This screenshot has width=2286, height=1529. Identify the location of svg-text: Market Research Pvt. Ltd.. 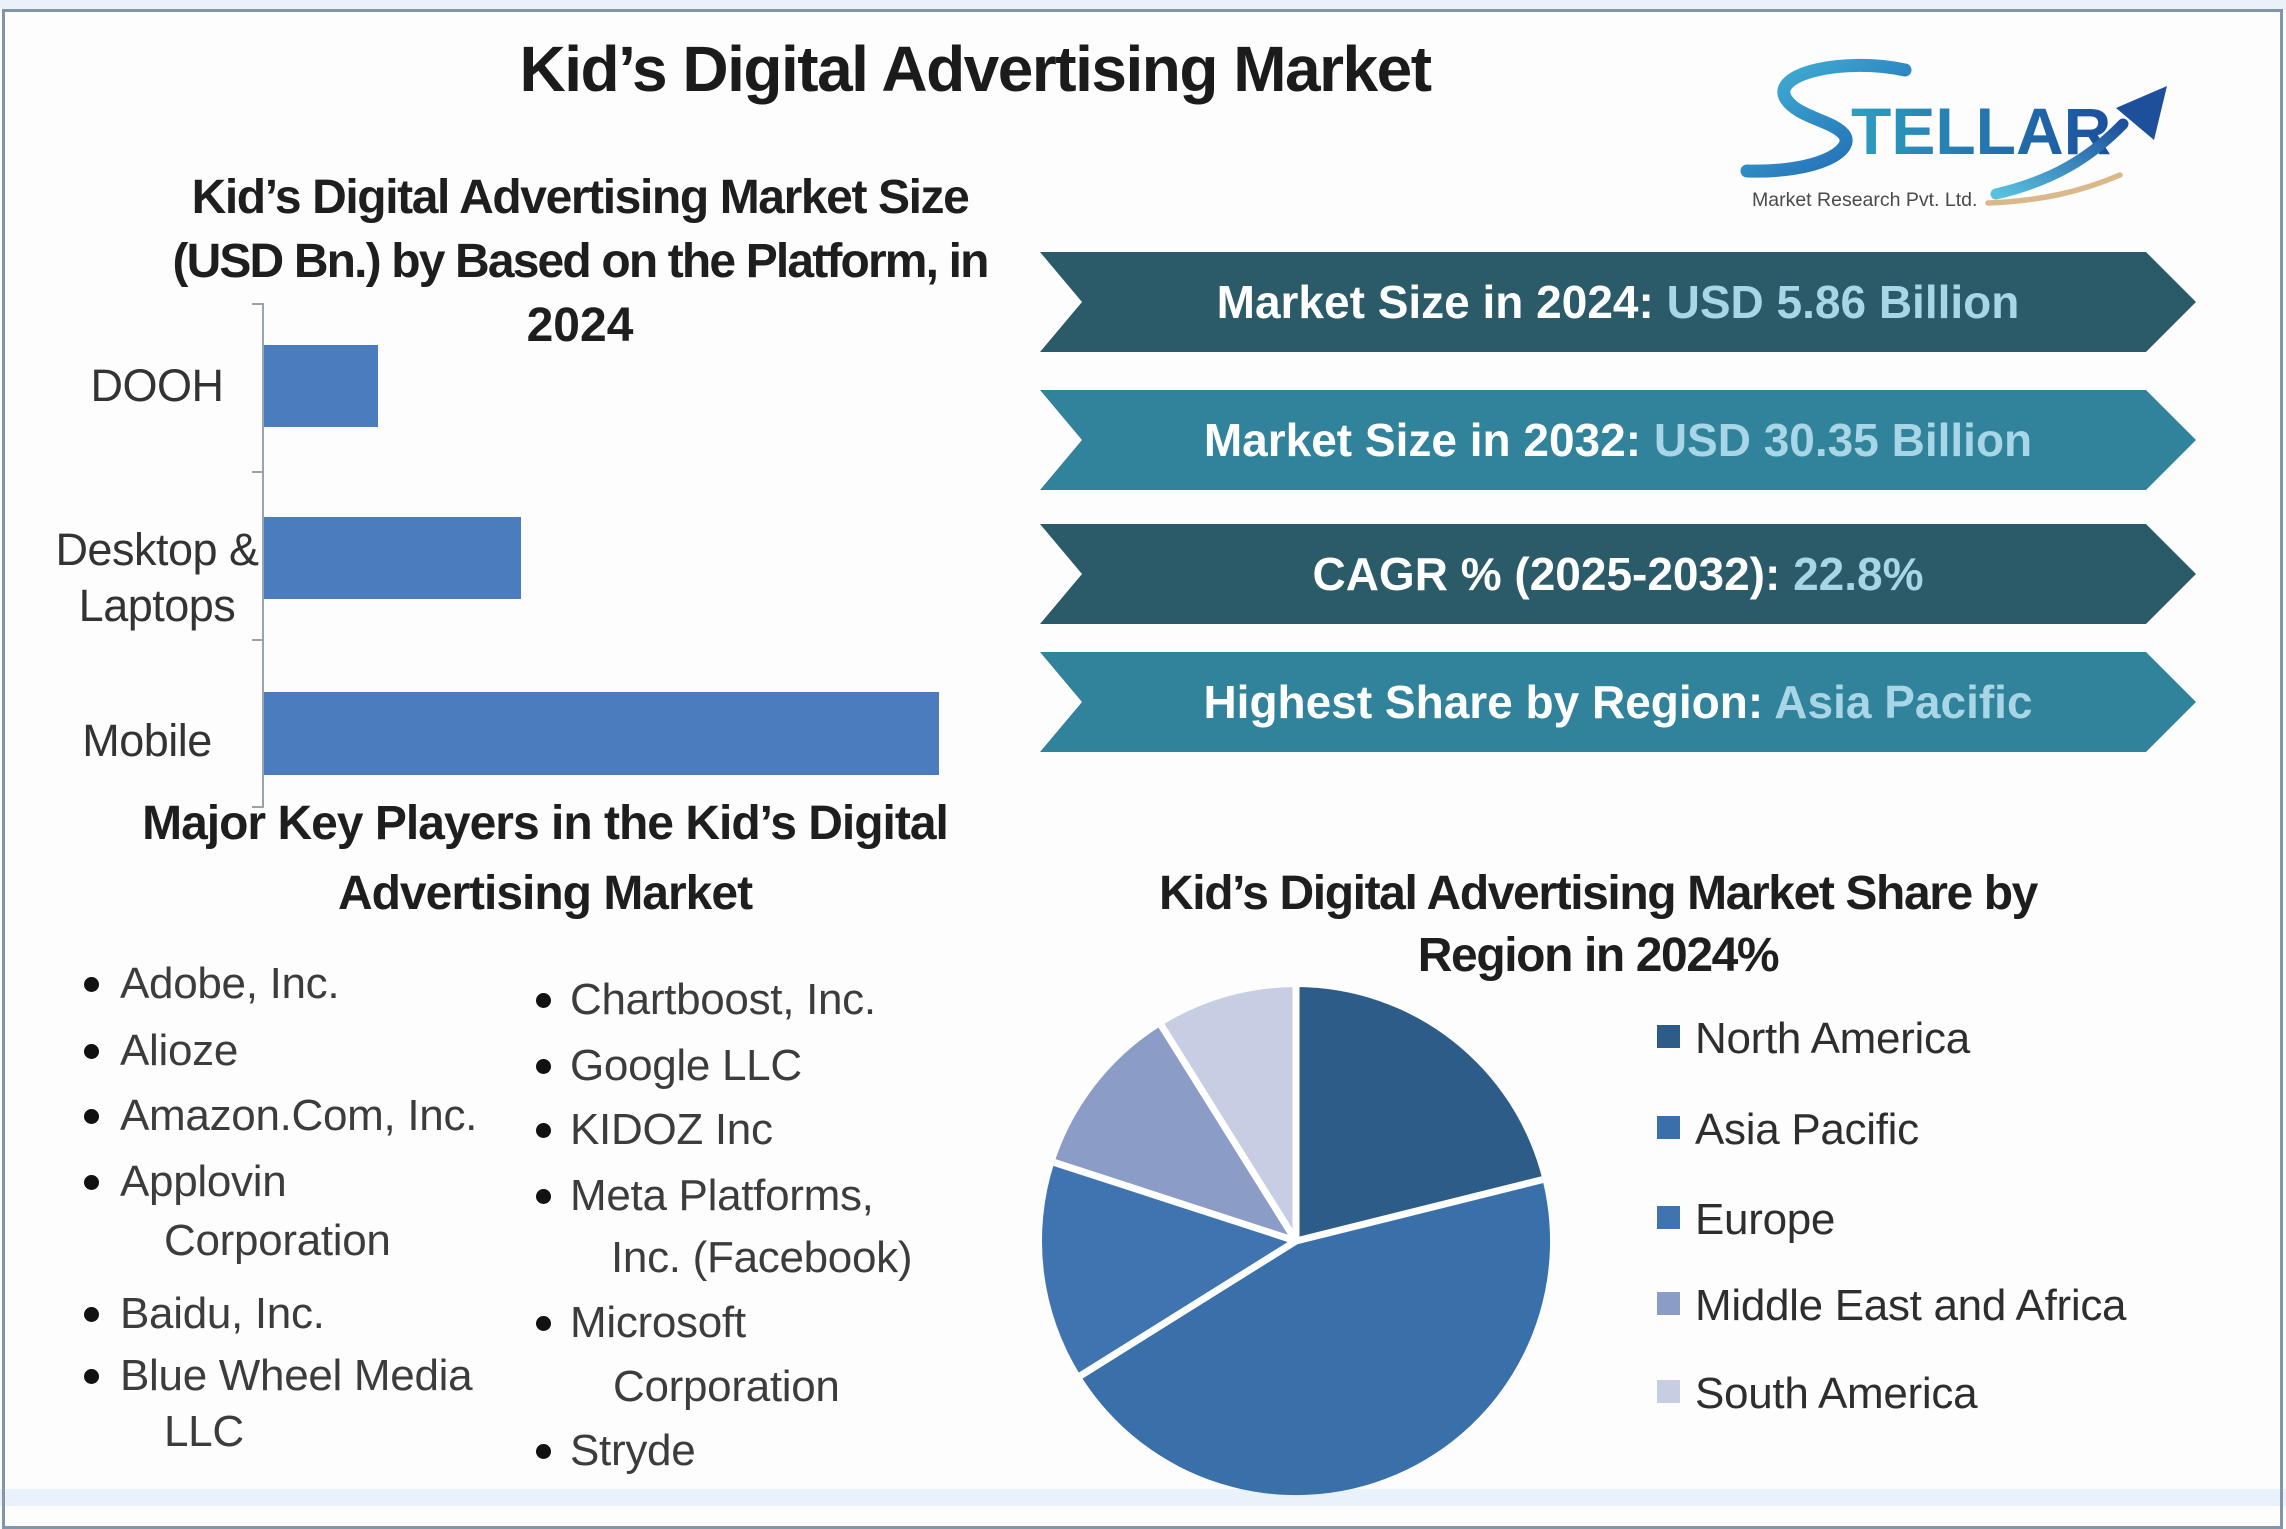
(1864, 200).